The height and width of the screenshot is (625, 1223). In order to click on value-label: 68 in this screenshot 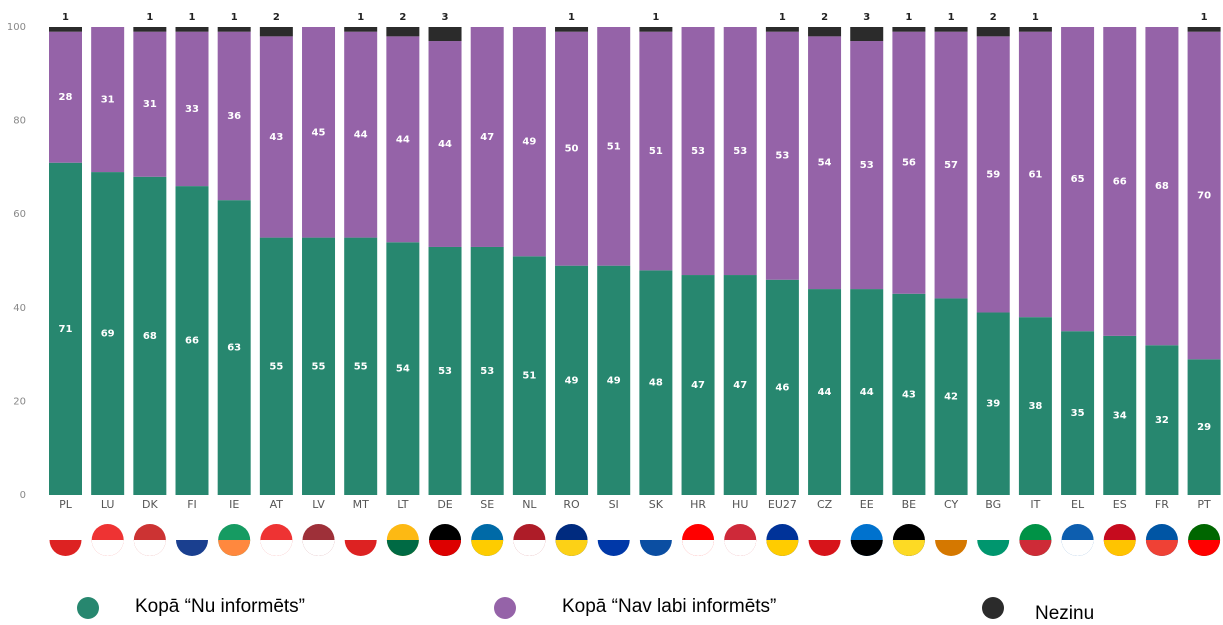, I will do `click(150, 336)`.